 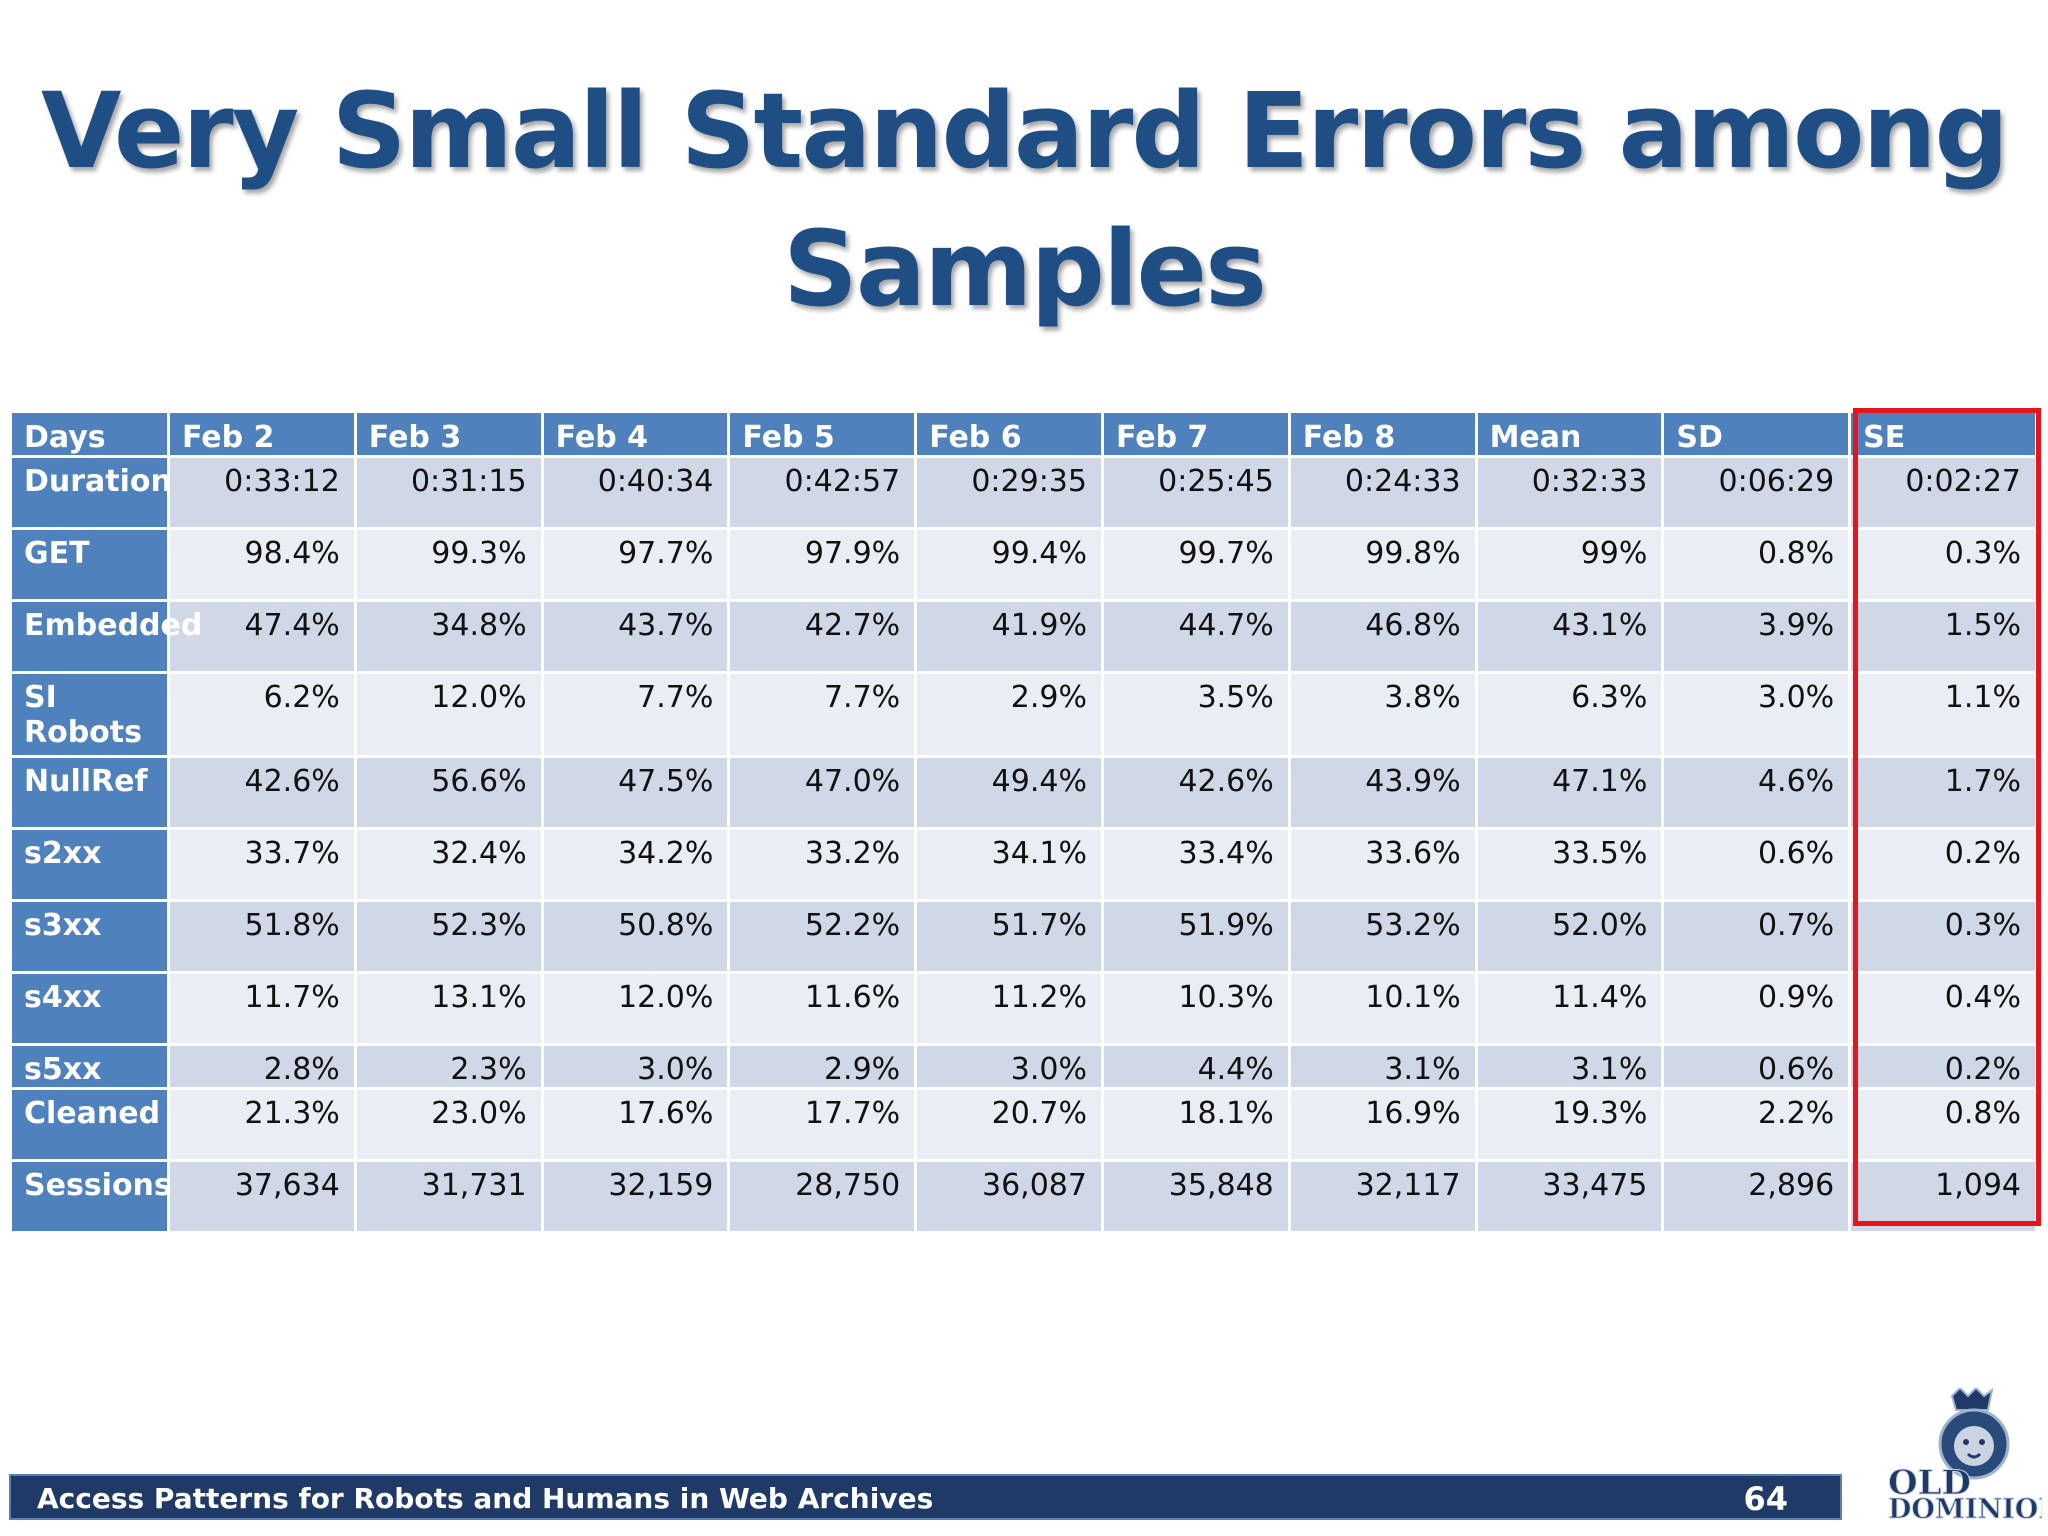 What do you see at coordinates (635, 434) in the screenshot?
I see `column-header: Feb 4` at bounding box center [635, 434].